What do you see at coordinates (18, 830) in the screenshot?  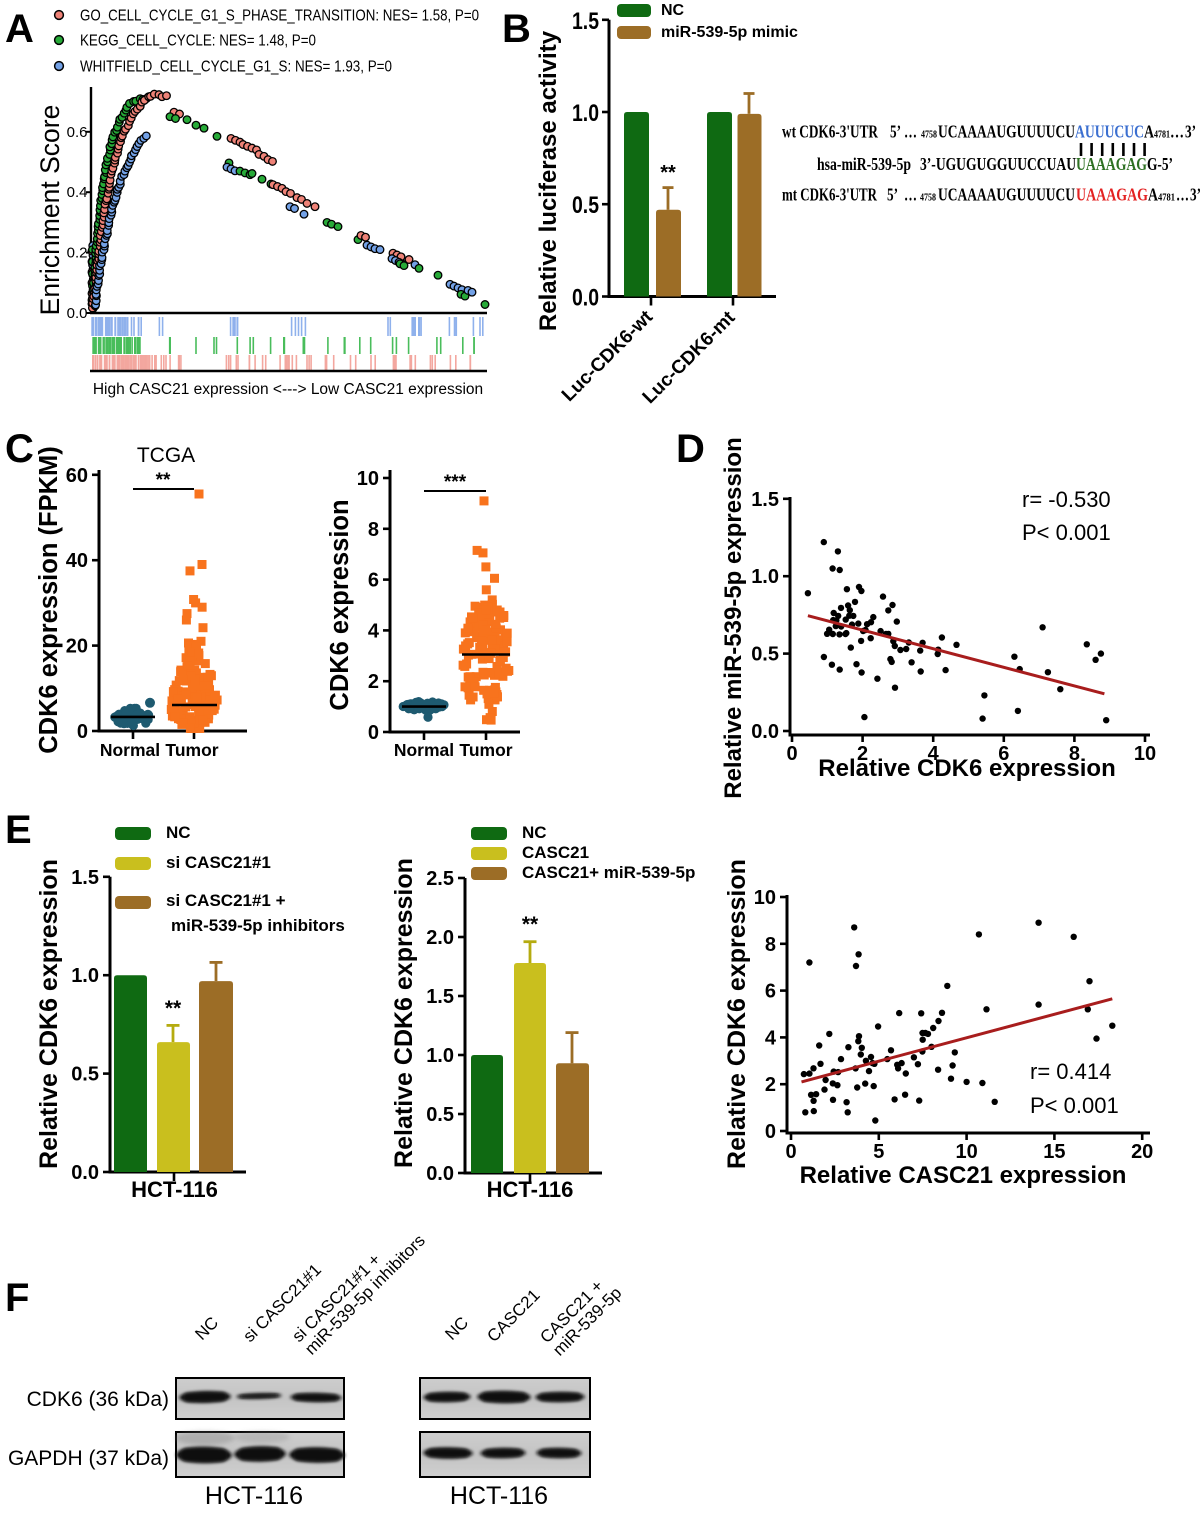 I see `svg-text: E` at bounding box center [18, 830].